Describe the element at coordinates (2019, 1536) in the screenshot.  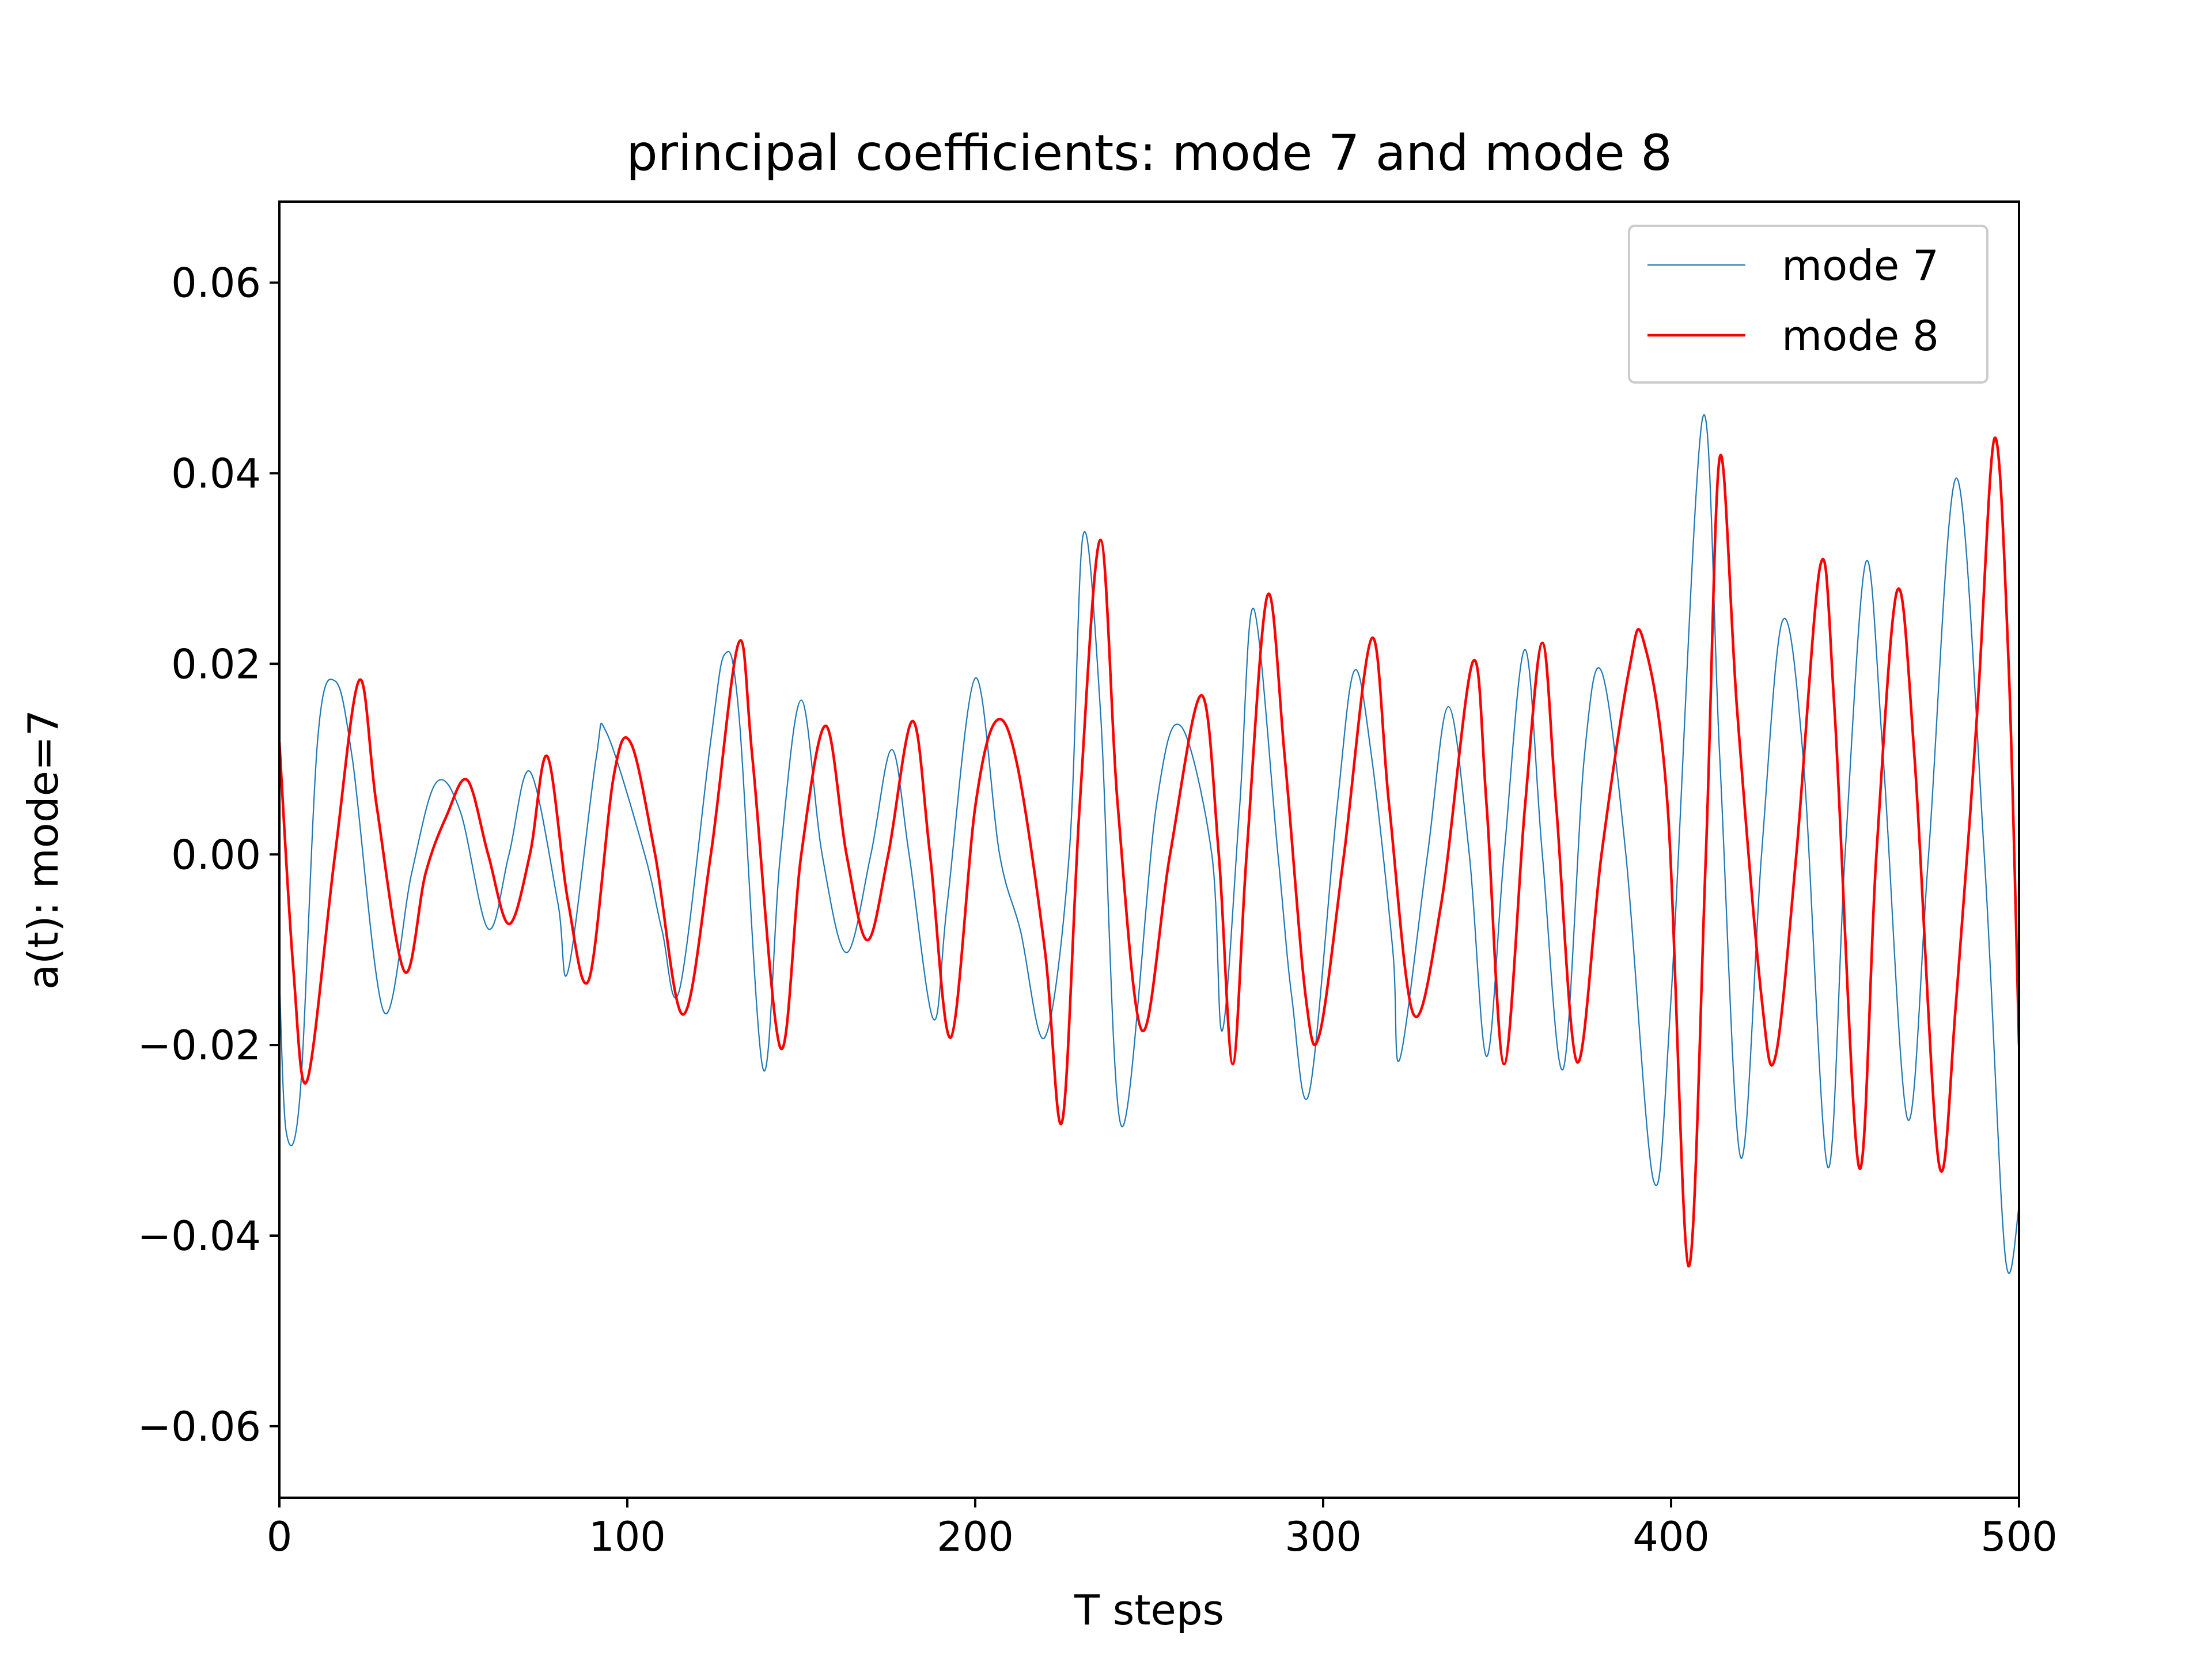
I see `x-tick-label: 500` at that location.